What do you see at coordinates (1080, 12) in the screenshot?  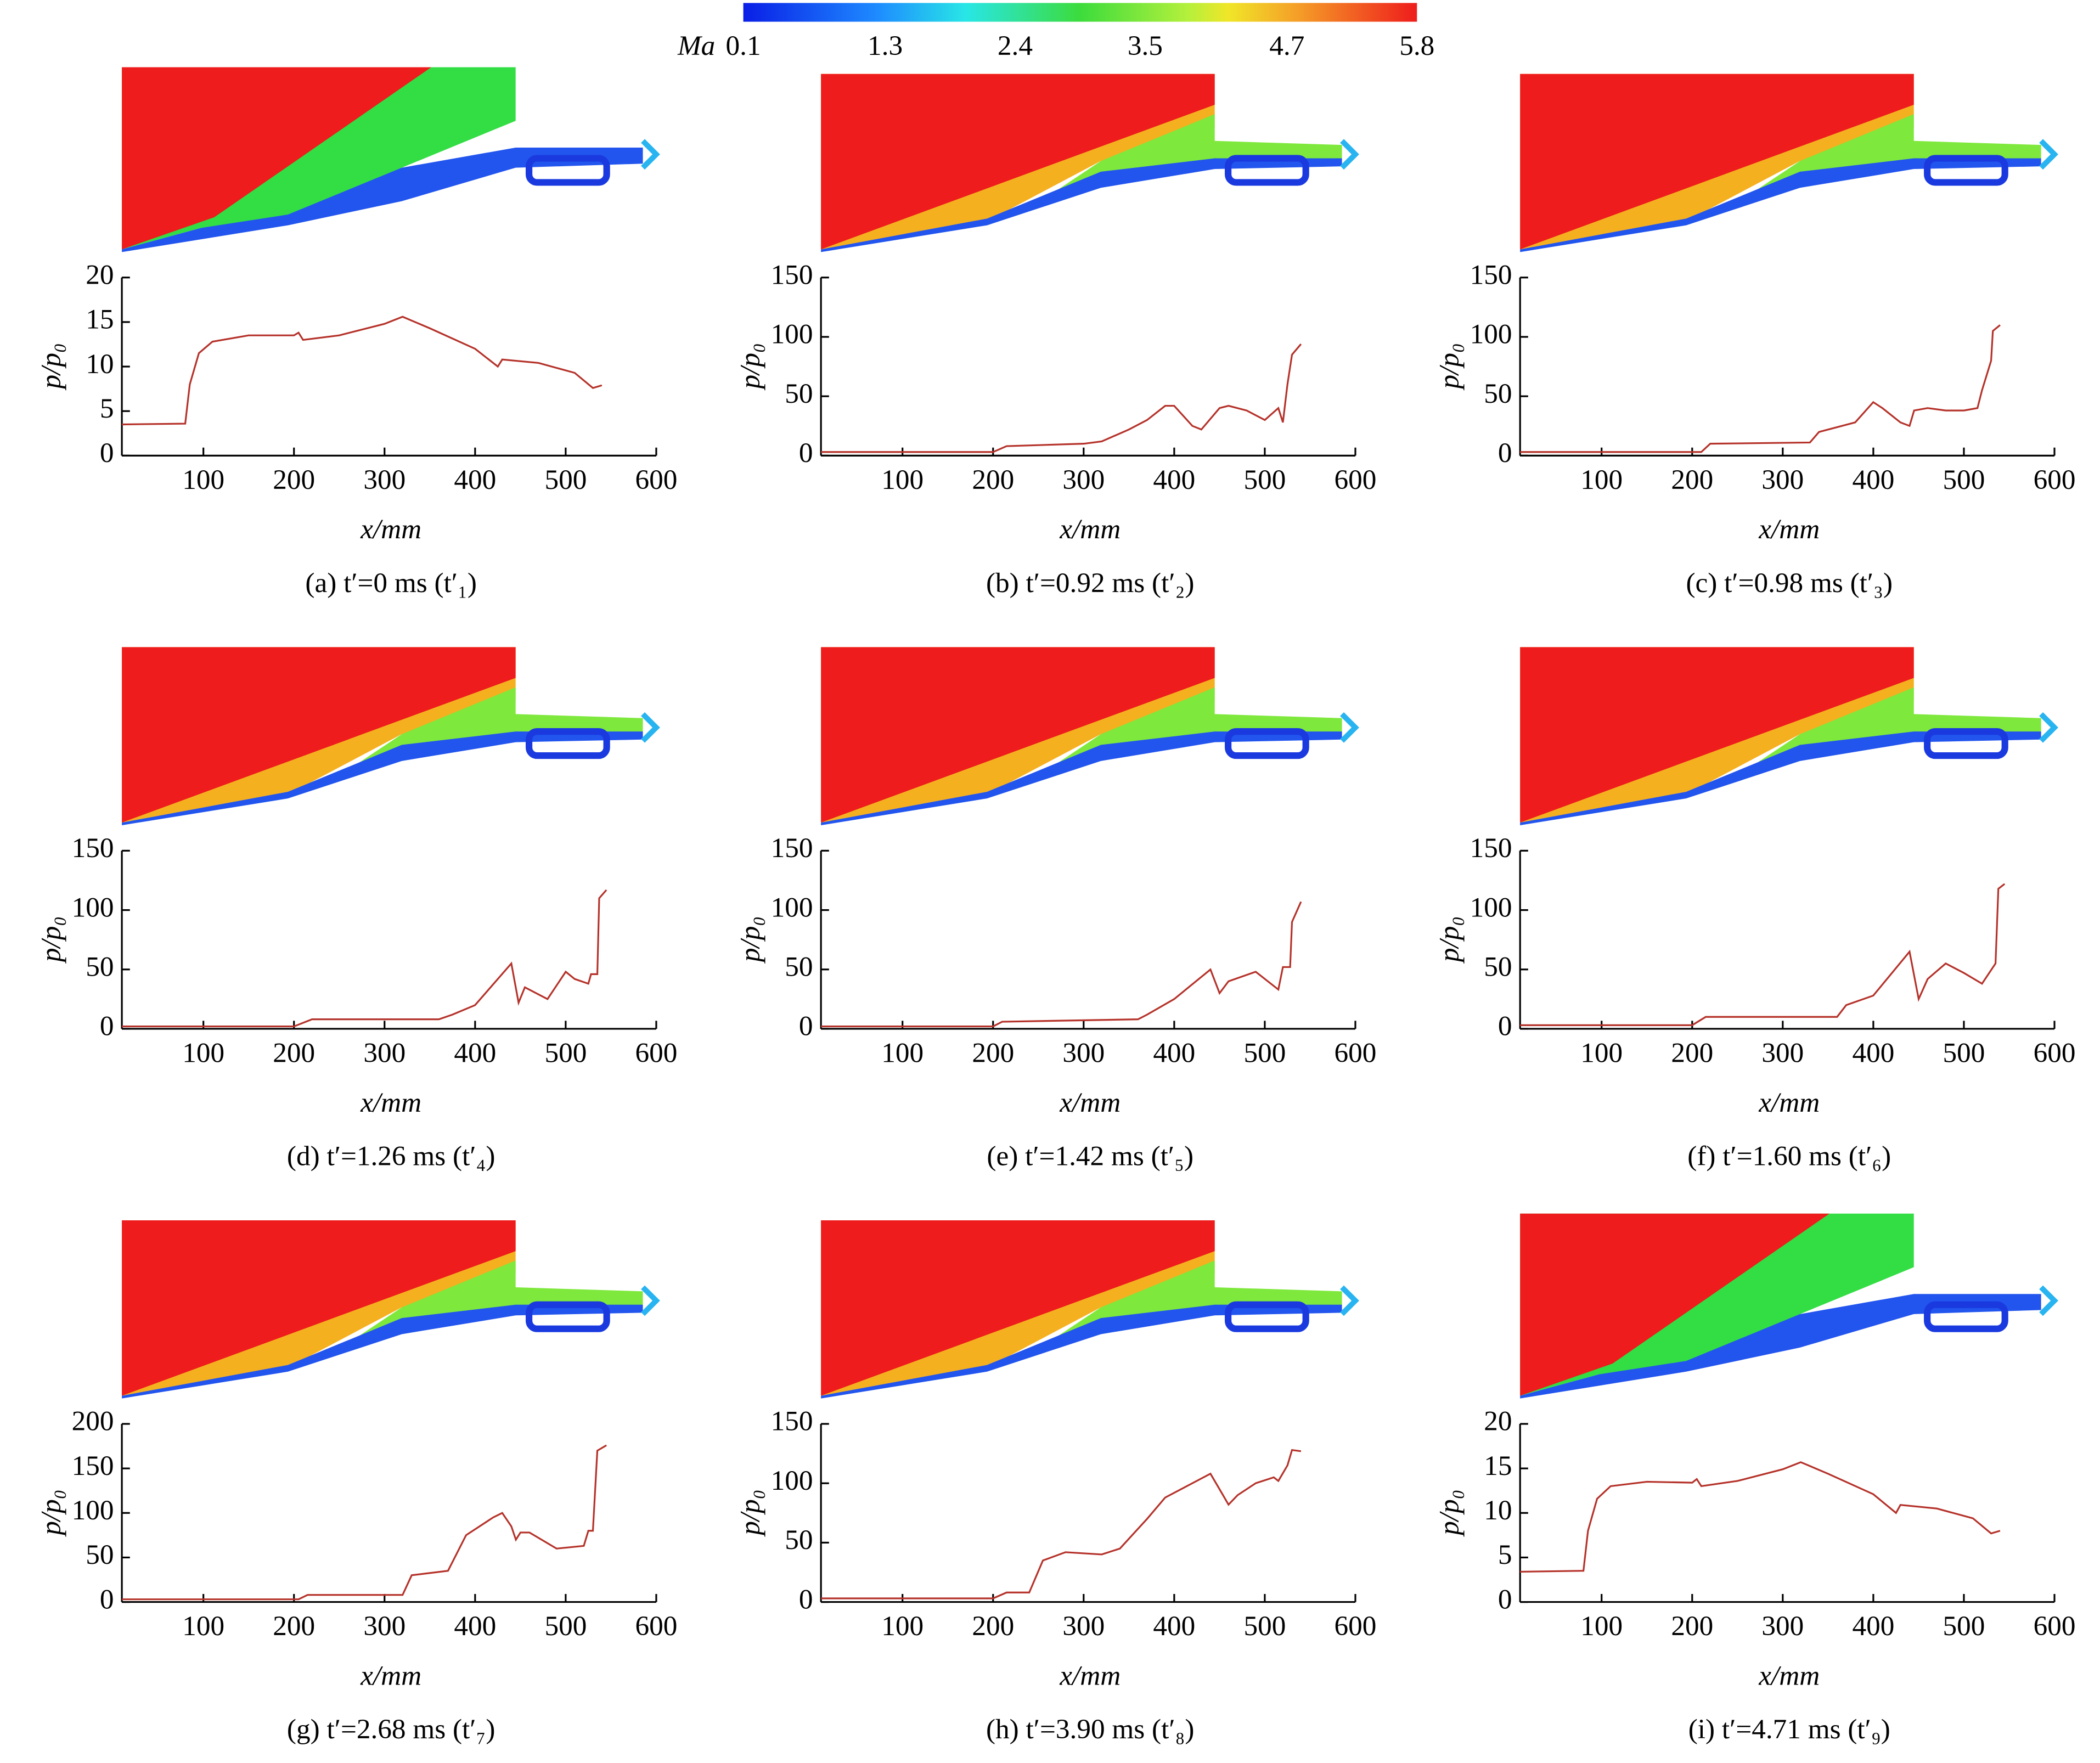 I see `colorbar` at bounding box center [1080, 12].